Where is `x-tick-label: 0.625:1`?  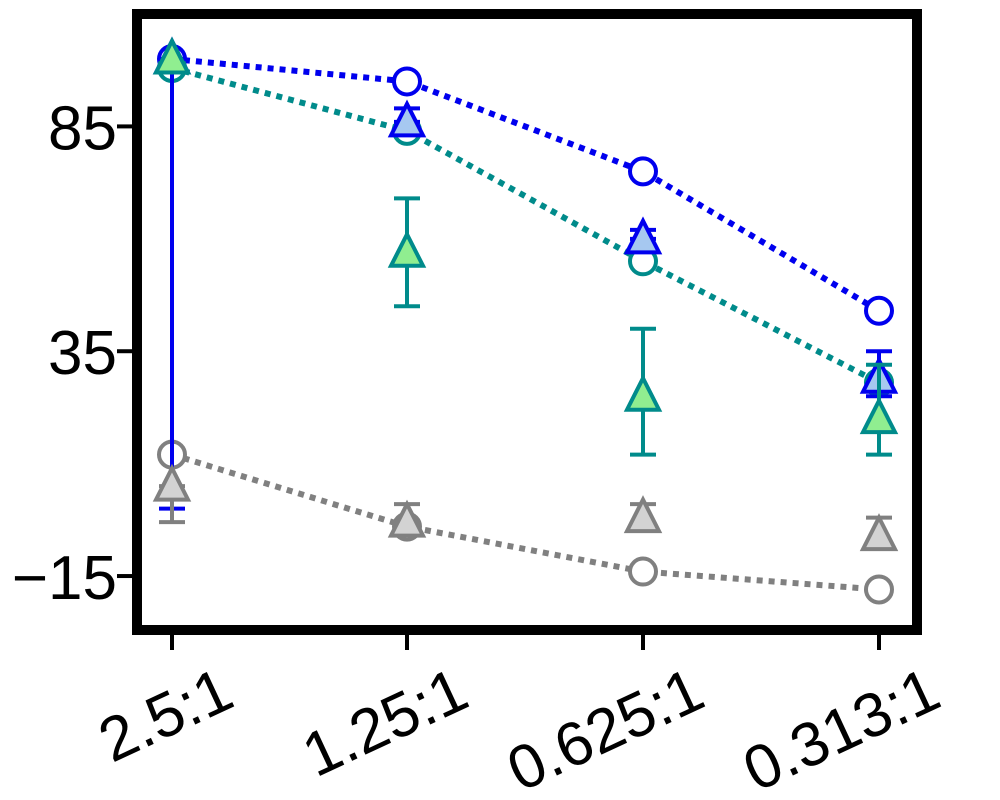 x-tick-label: 0.625:1 is located at coordinates (605, 727).